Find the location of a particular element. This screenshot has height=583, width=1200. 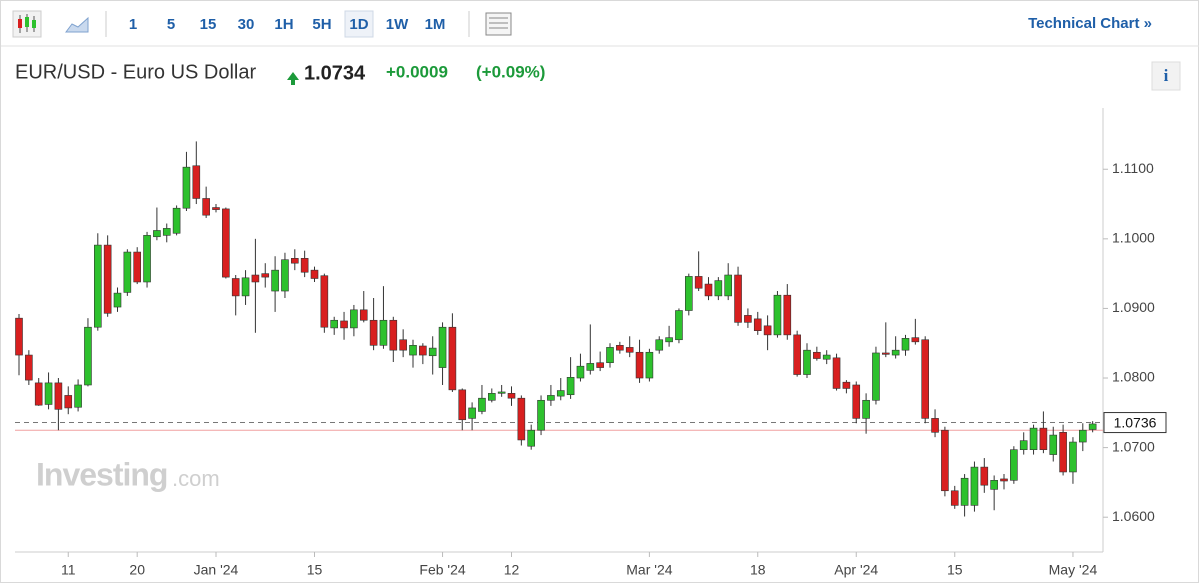

candle-icon is located at coordinates (27, 24).